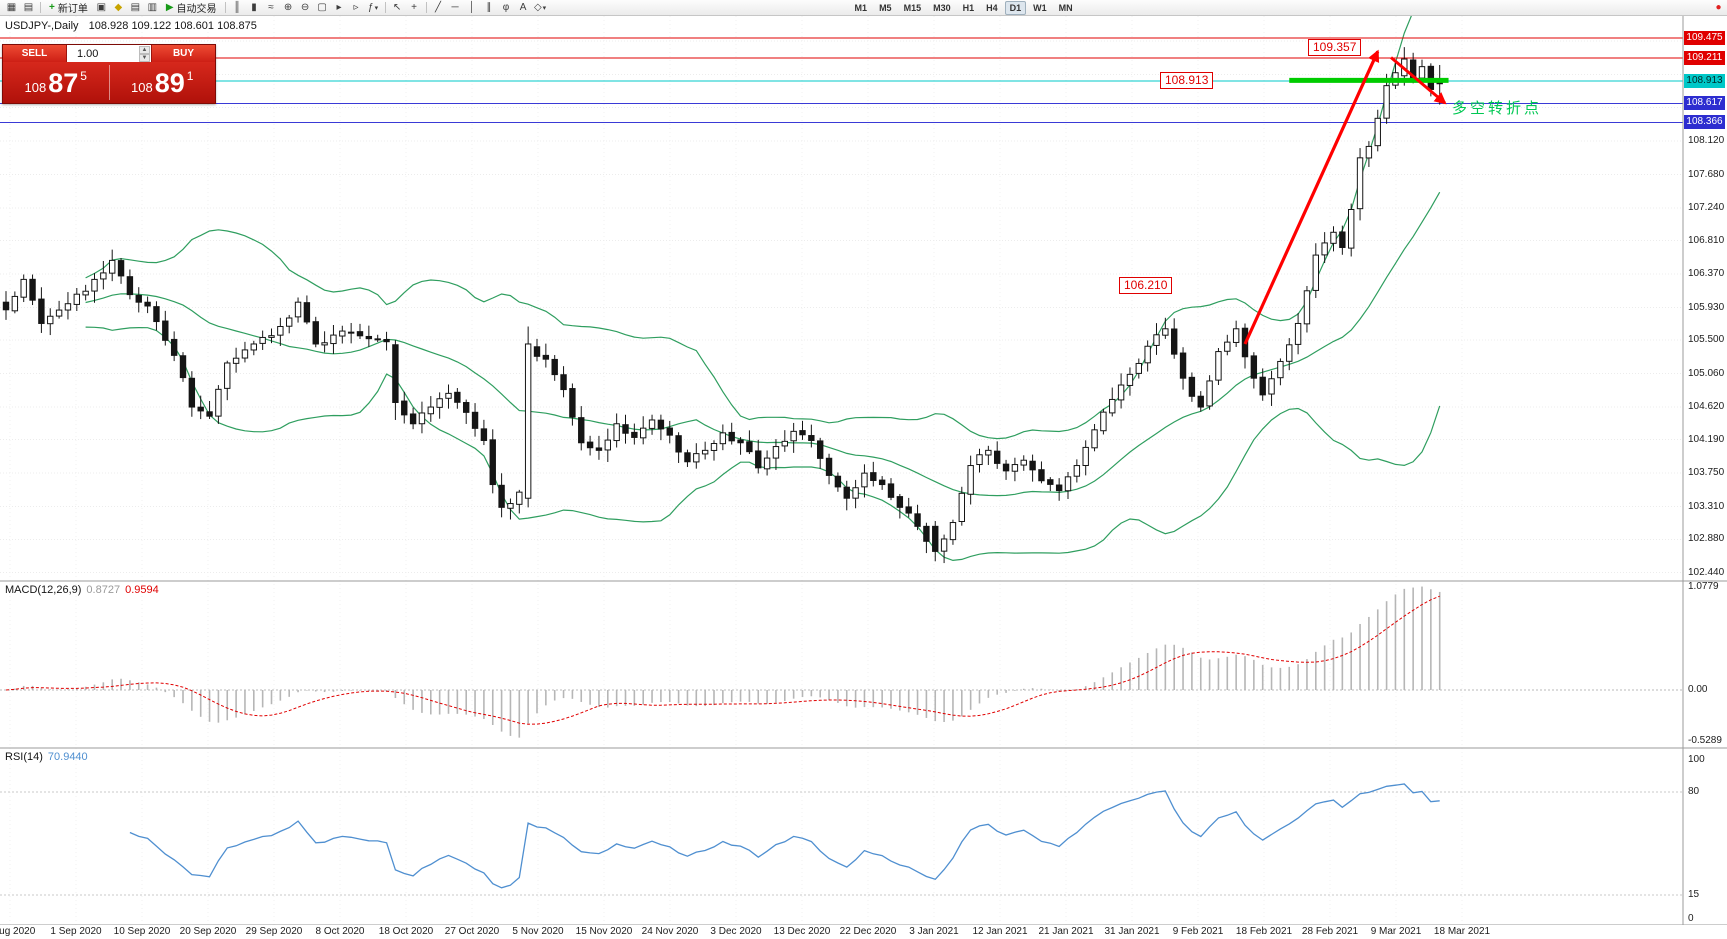 The width and height of the screenshot is (1727, 939). I want to click on rsi-axis-80: 80, so click(1694, 791).